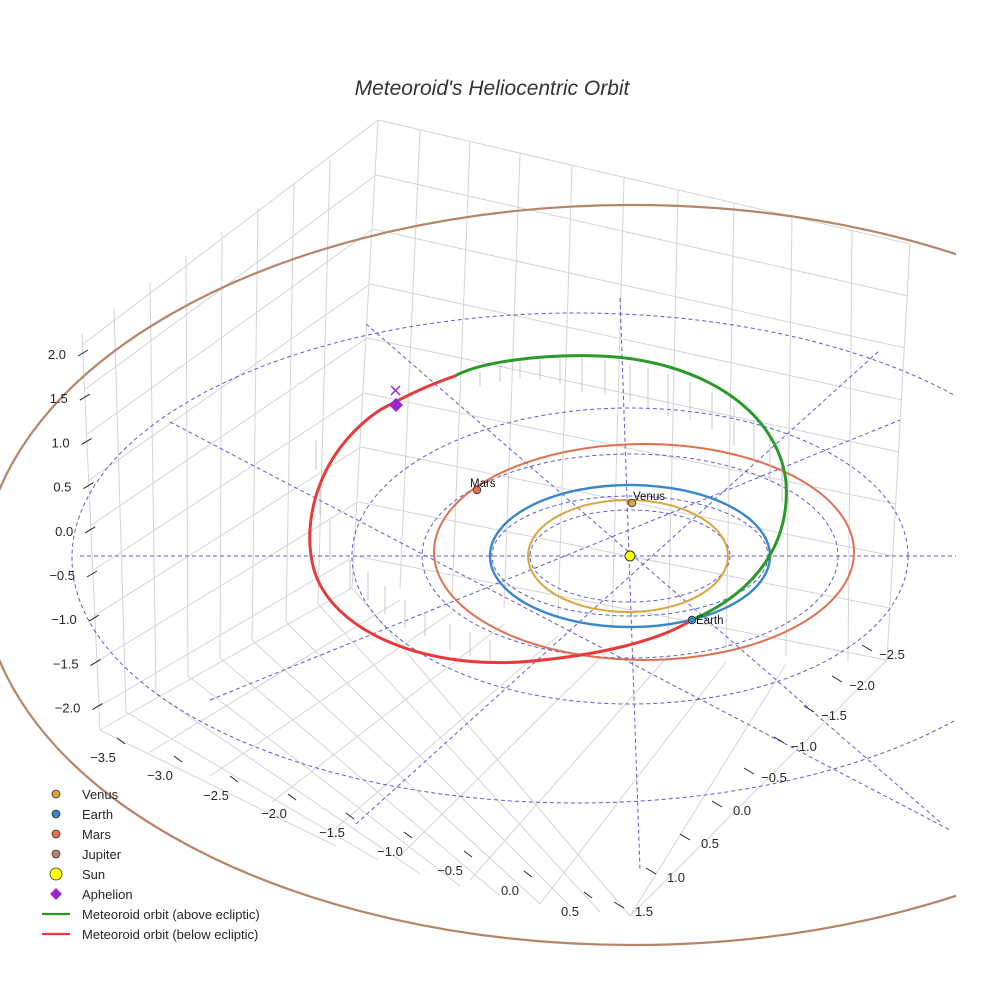 This screenshot has width=984, height=984. I want to click on legend-swatch-sun, so click(56, 874).